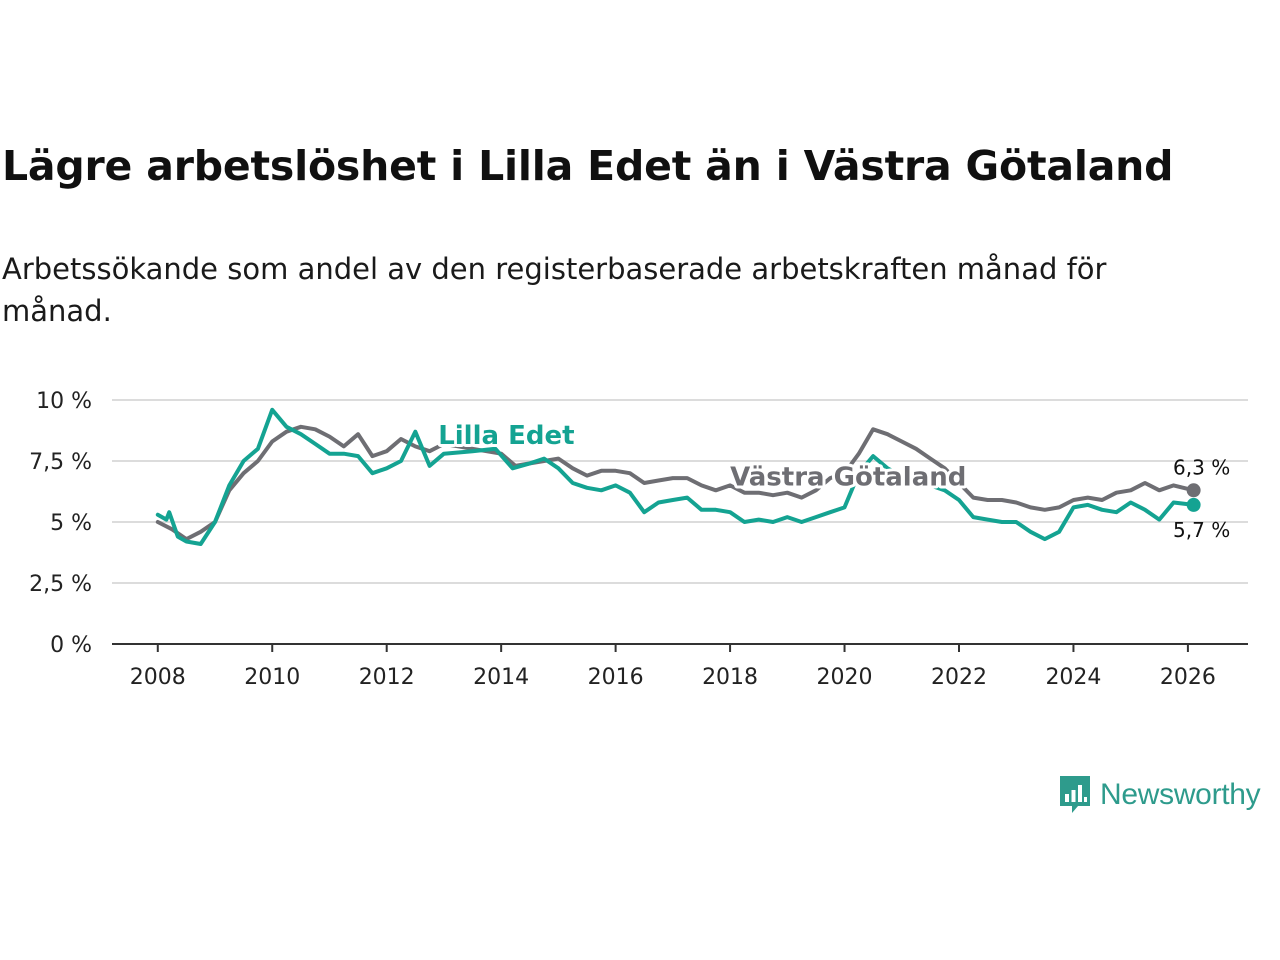 This screenshot has height=960, width=1280. I want to click on end-markers: 6,3 % 5,7 %, so click(1201, 498).